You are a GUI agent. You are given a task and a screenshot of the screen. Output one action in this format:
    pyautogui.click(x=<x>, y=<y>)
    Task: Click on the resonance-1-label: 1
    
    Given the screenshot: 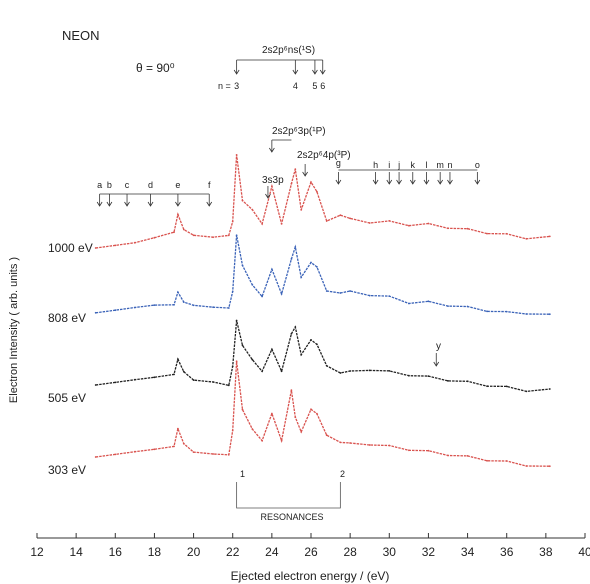 What is the action you would take?
    pyautogui.click(x=242, y=474)
    